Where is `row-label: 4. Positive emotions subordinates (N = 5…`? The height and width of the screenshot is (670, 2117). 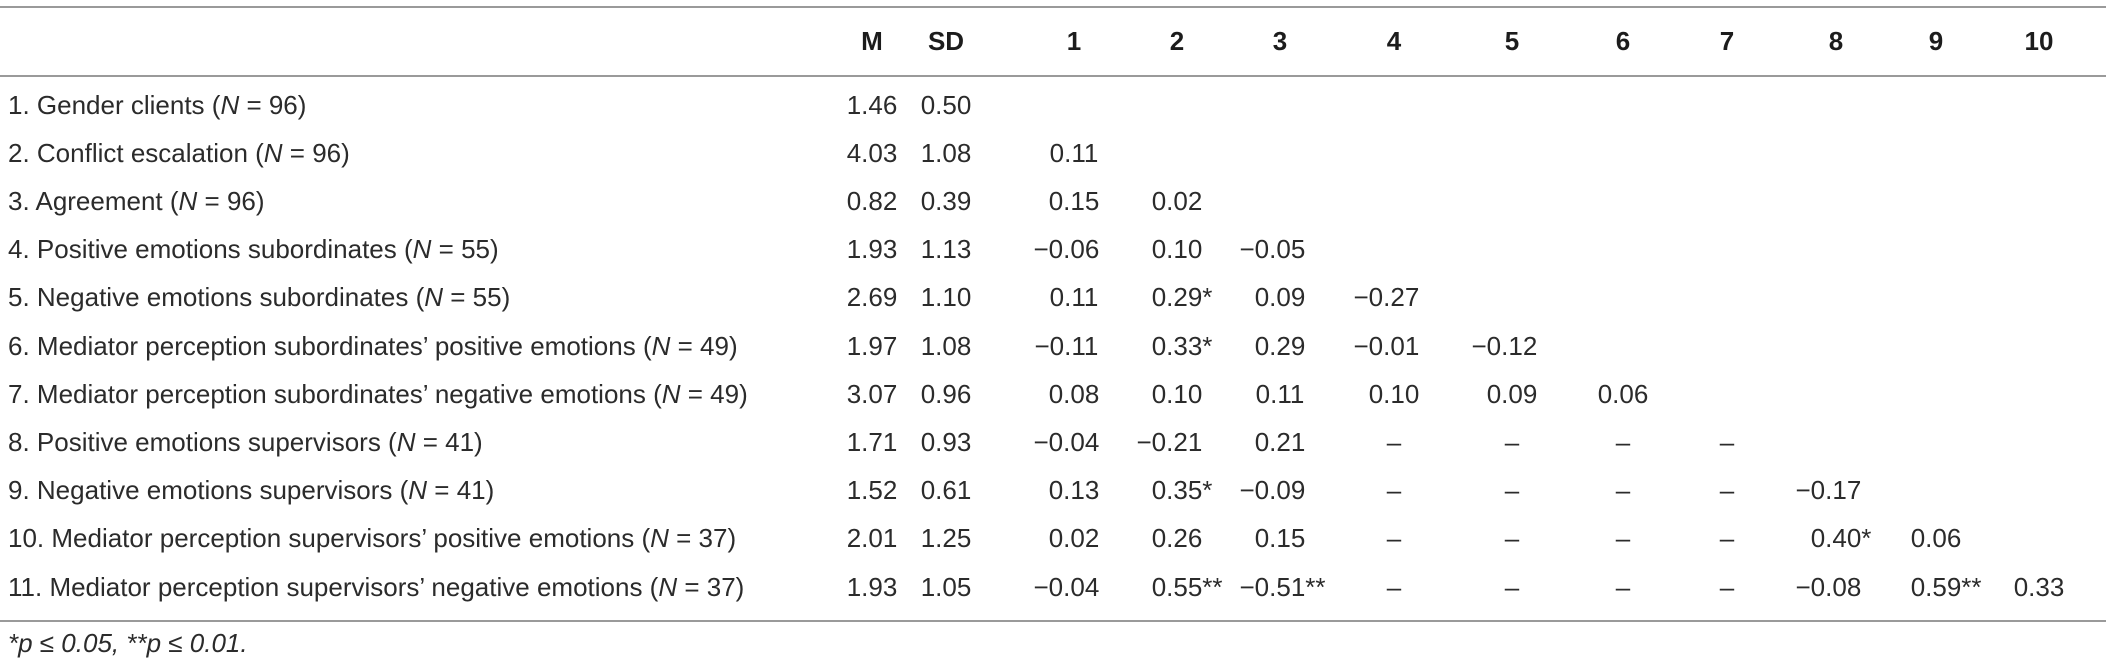 row-label: 4. Positive emotions subordinates (N = 5… is located at coordinates (253, 249).